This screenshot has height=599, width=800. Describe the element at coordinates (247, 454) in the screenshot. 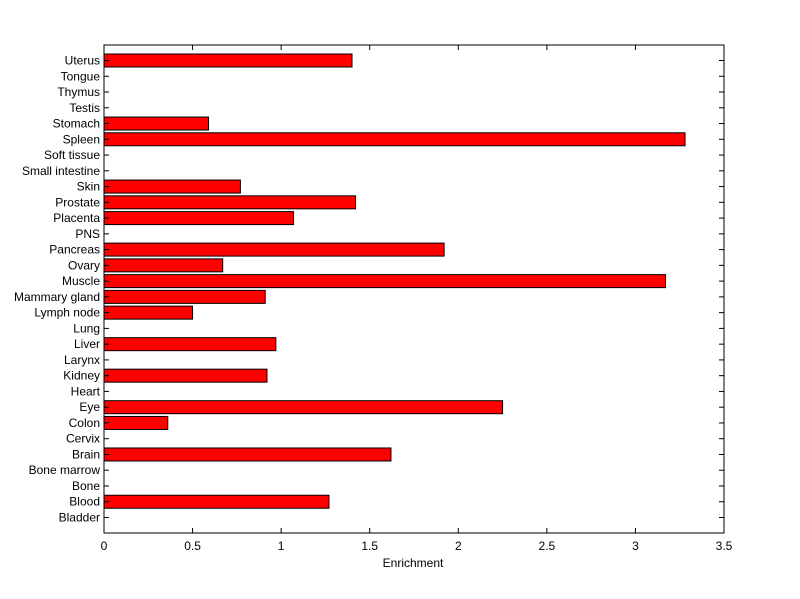

I see `bar-brain` at that location.